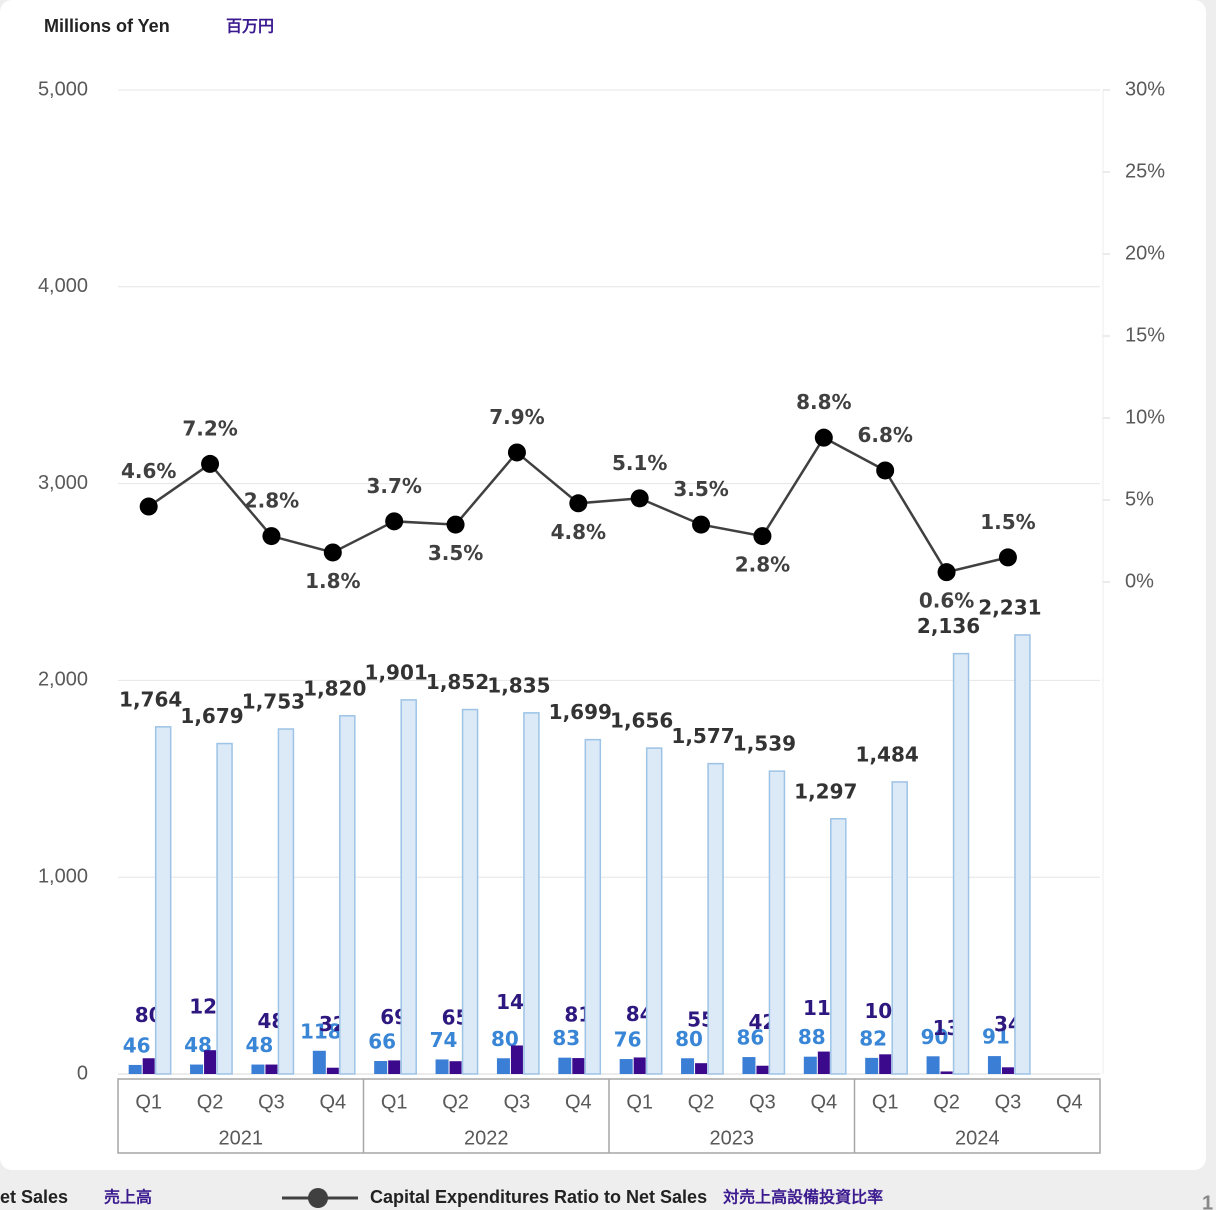  Describe the element at coordinates (137, 1045) in the screenshot. I see `data-label: 46` at that location.